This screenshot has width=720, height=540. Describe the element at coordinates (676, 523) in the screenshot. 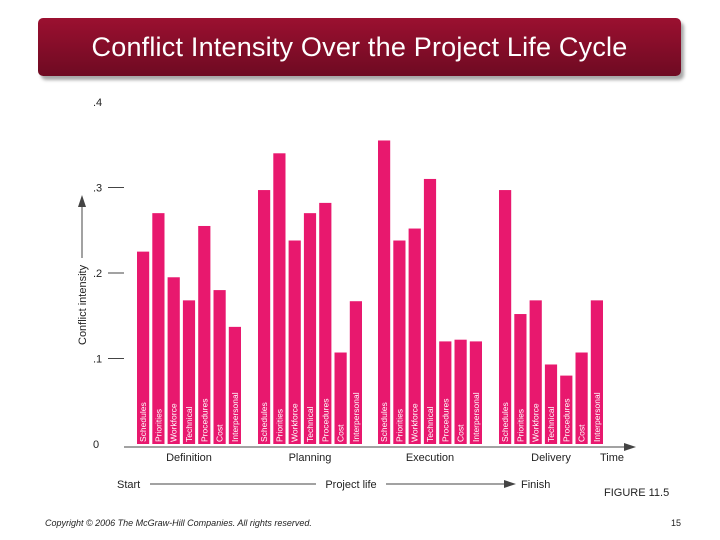

I see `page-number: 15` at that location.